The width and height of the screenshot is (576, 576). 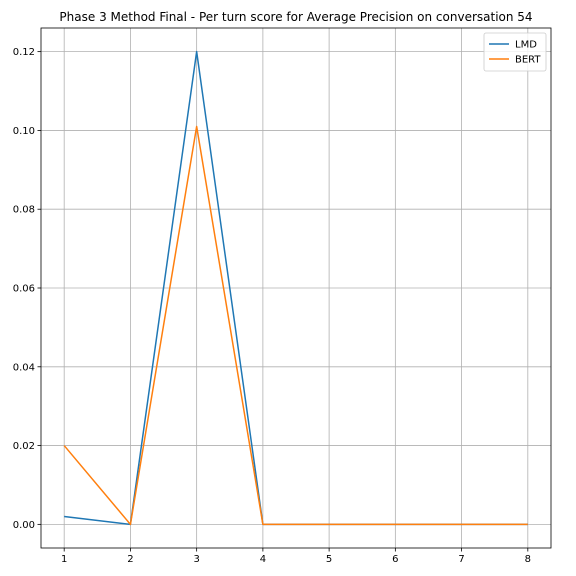 I want to click on y-tick-label: 0.10, so click(x=24, y=131).